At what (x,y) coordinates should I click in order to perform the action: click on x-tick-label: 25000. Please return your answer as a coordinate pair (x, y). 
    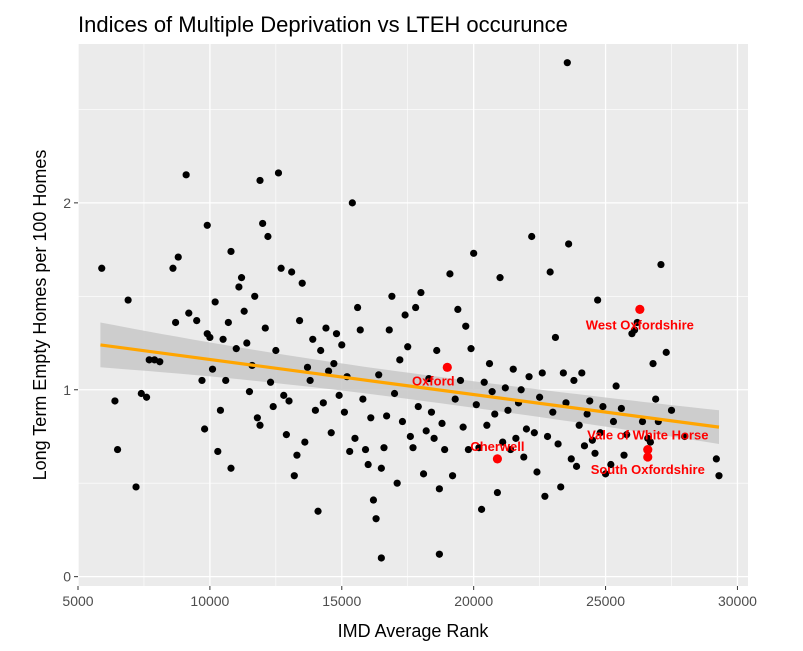
    Looking at the image, I should click on (605, 601).